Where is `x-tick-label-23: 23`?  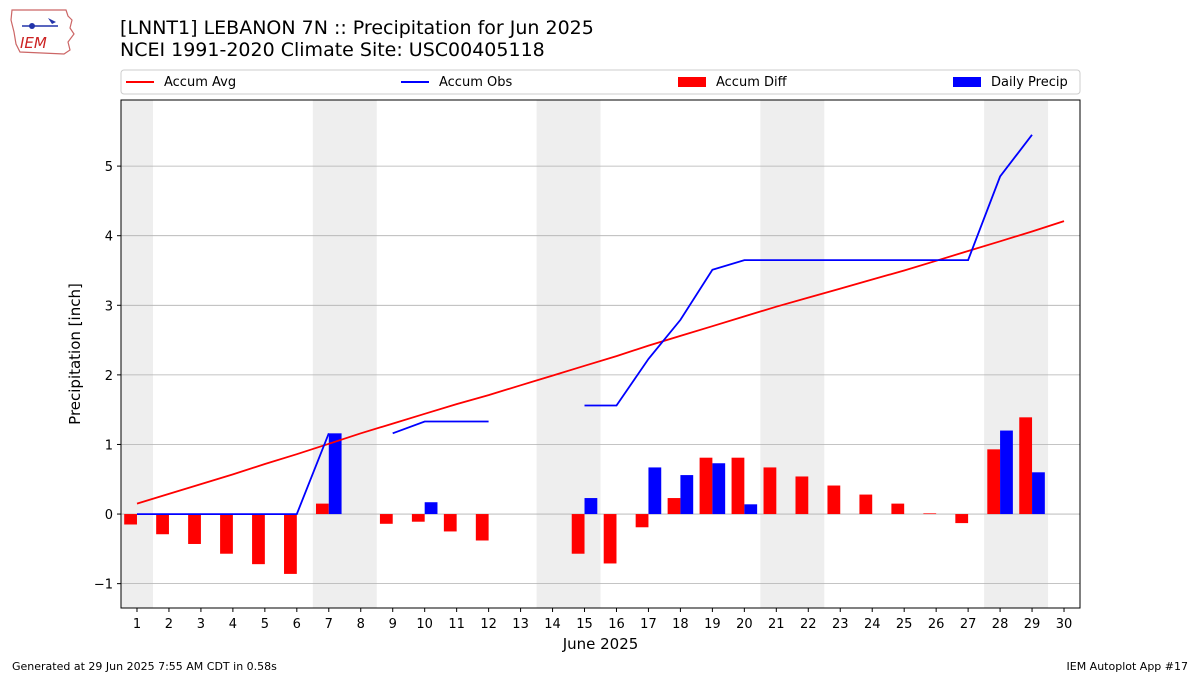
x-tick-label-23: 23 is located at coordinates (840, 624).